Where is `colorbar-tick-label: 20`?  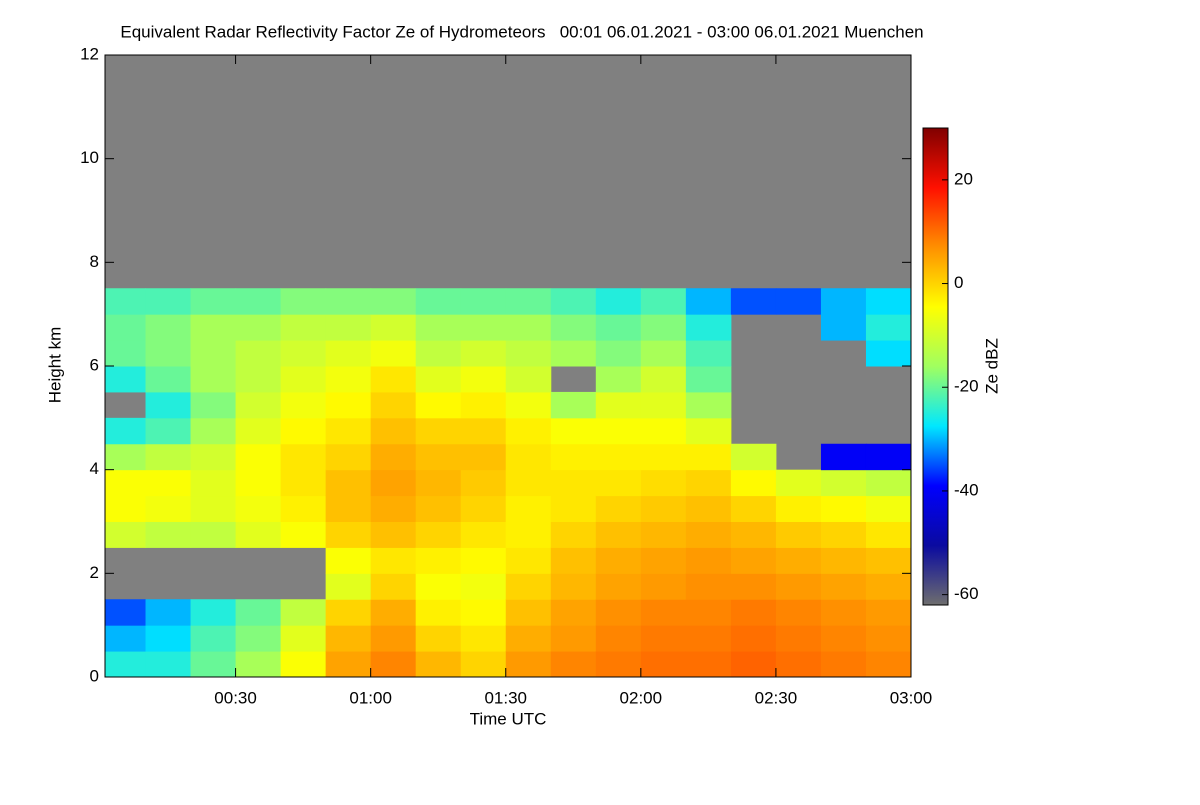 colorbar-tick-label: 20 is located at coordinates (963, 178).